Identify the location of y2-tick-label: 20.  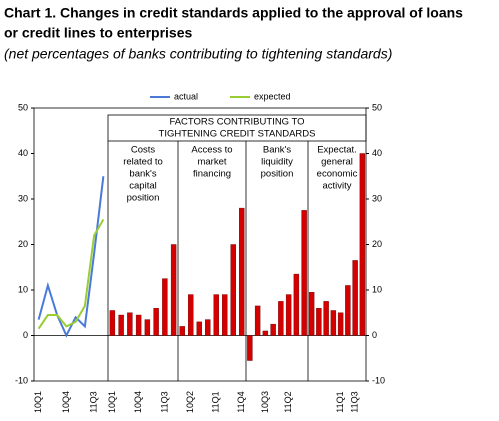
(377, 244).